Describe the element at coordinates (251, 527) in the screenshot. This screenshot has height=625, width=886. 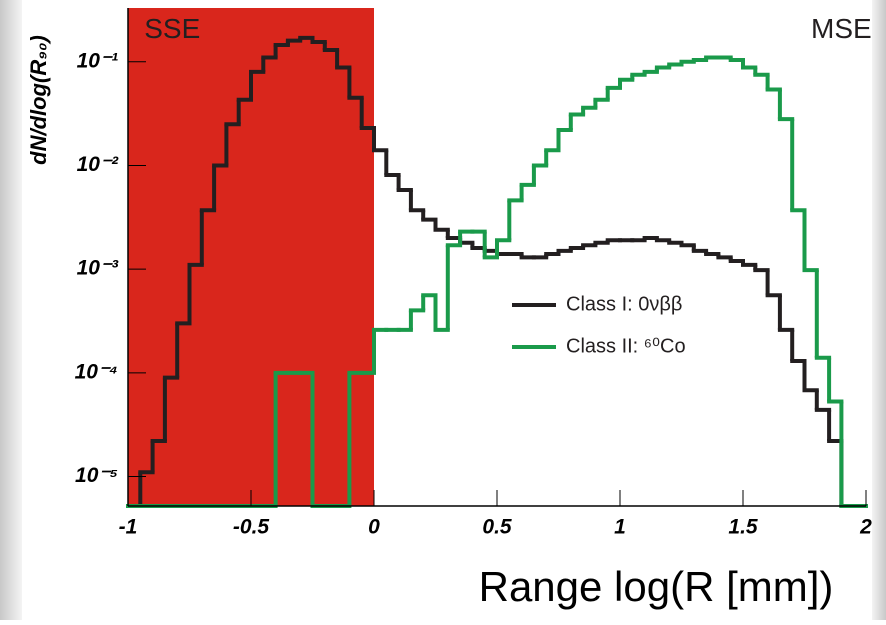
I see `x-tick-label: -0.5` at that location.